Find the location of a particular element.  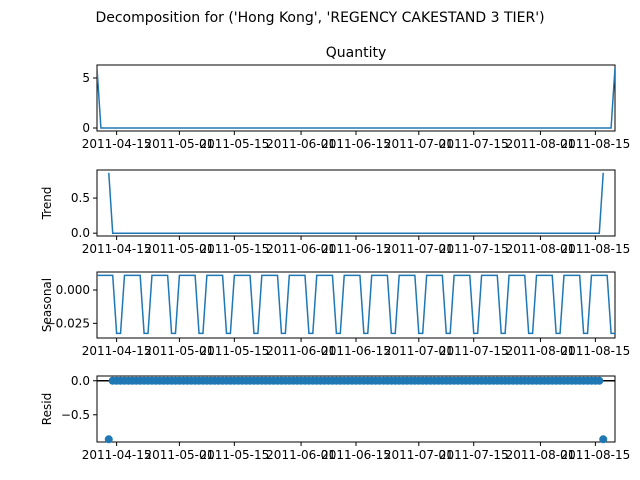

trend-series-line is located at coordinates (356, 203).